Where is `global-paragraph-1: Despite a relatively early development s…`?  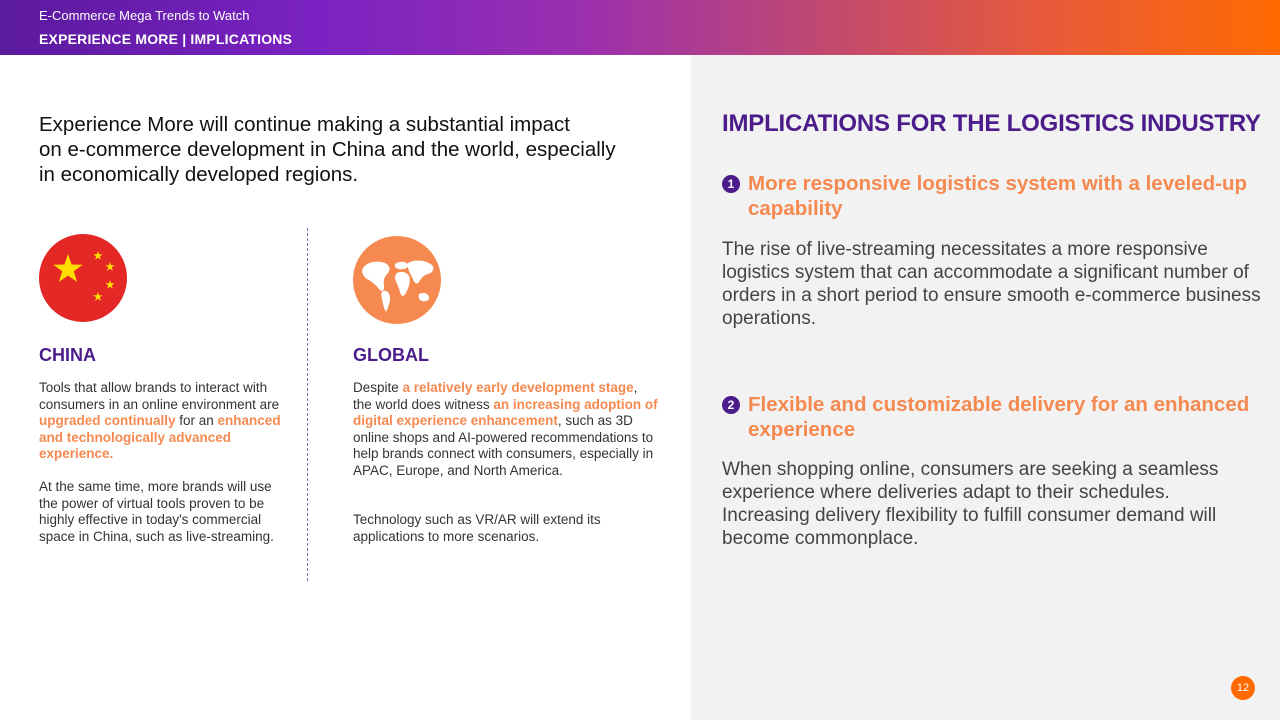
global-paragraph-1: Despite a relatively early development s… is located at coordinates (505, 429).